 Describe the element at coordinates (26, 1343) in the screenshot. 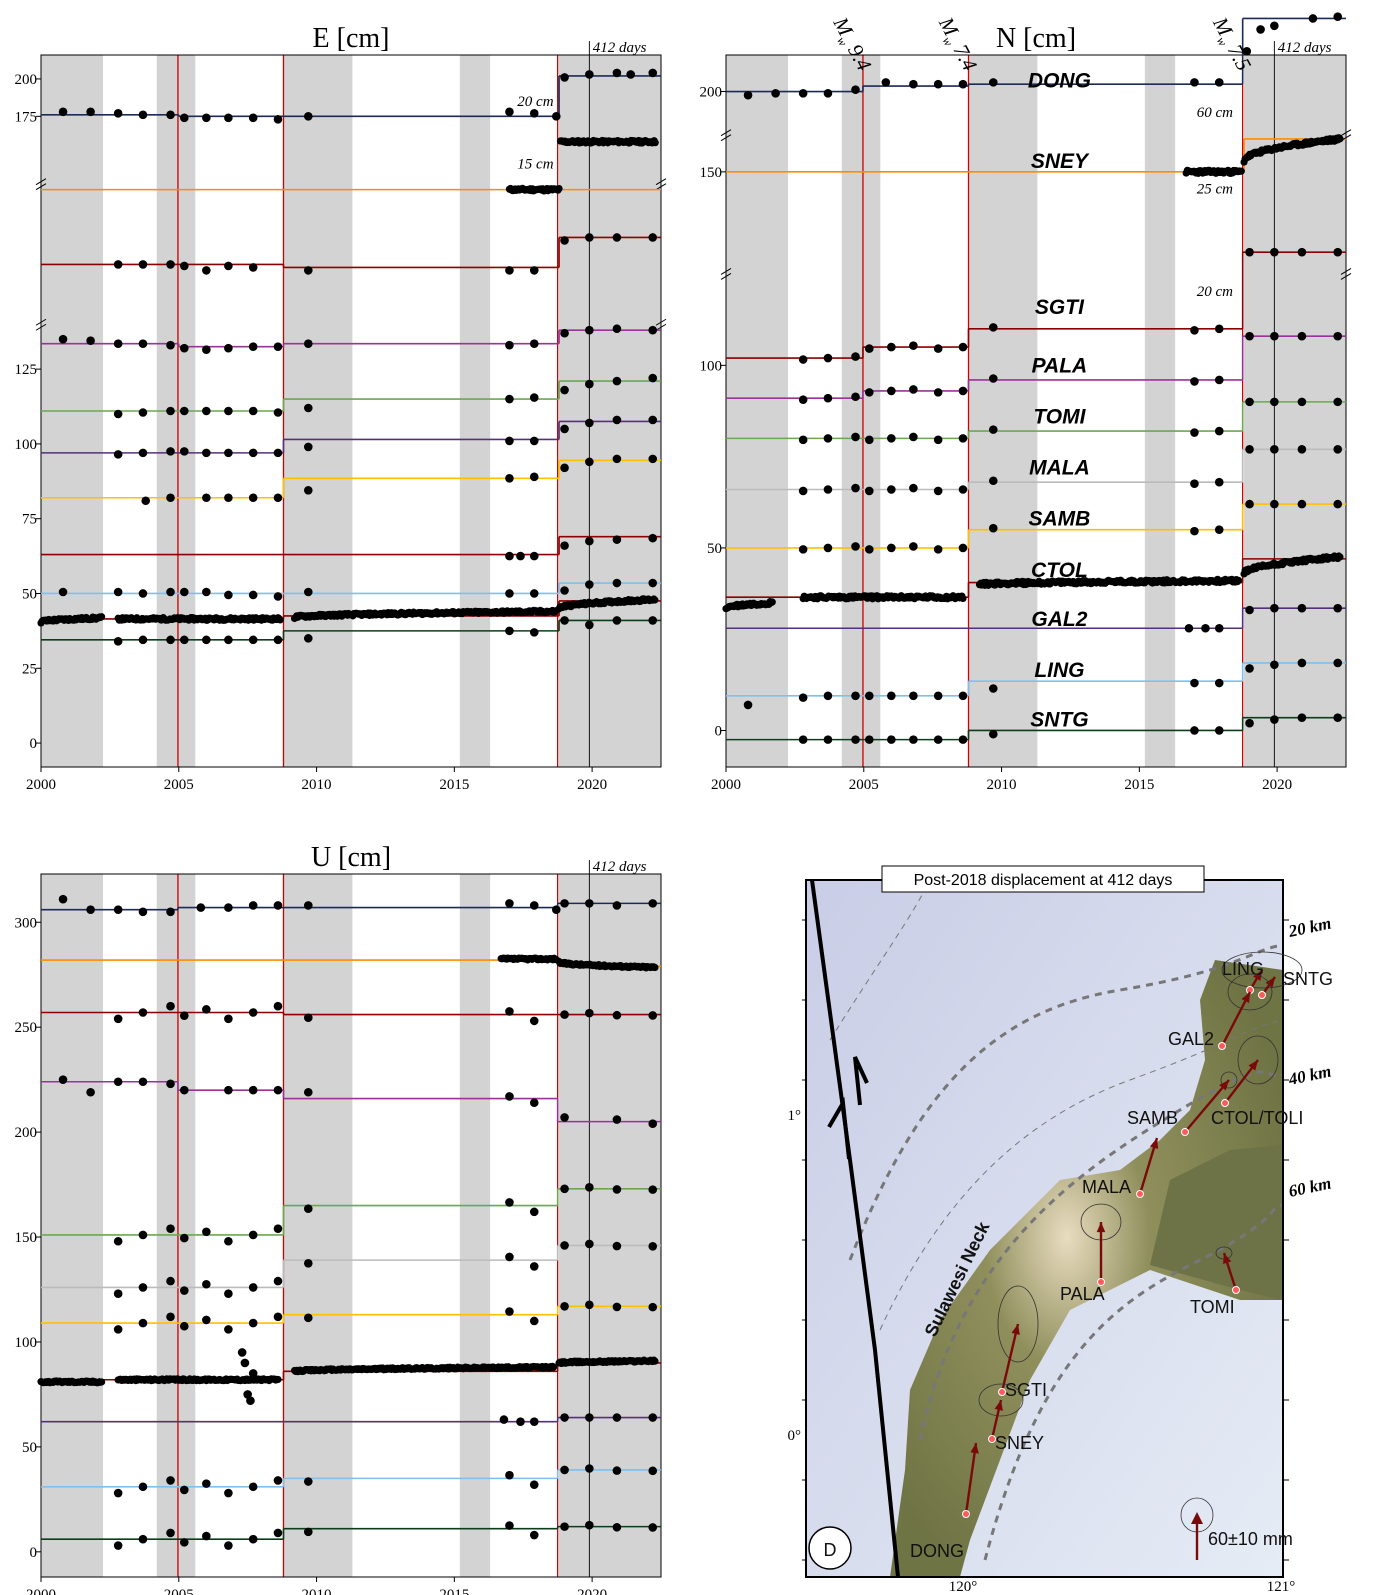

I see `y-tick-label: 100` at that location.